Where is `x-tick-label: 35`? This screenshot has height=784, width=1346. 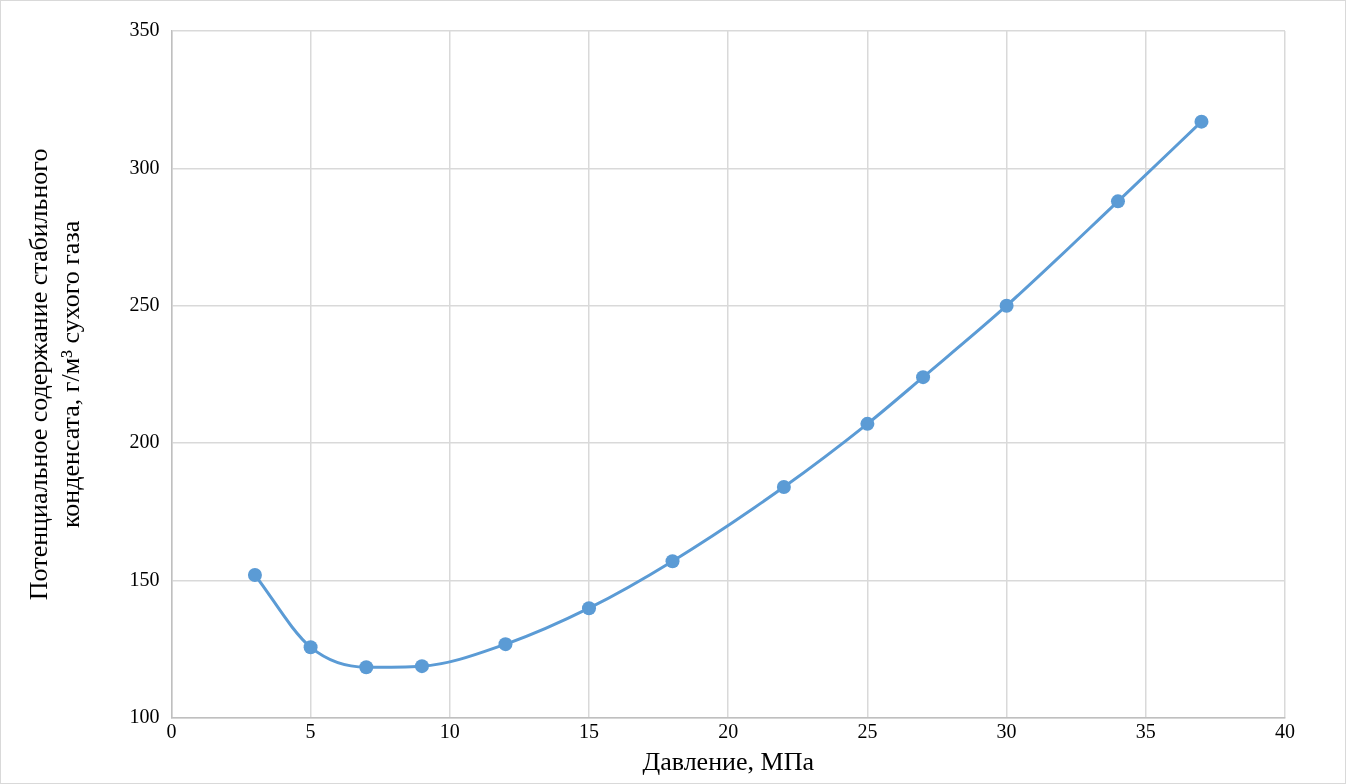
x-tick-label: 35 is located at coordinates (1145, 731).